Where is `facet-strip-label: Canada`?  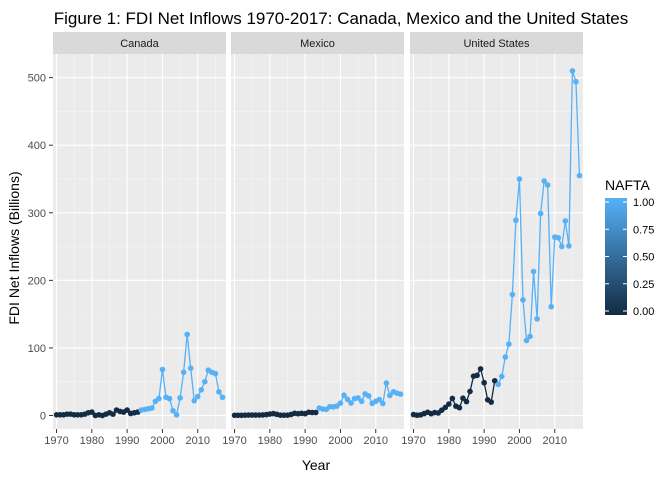
facet-strip-label: Canada is located at coordinates (139, 44).